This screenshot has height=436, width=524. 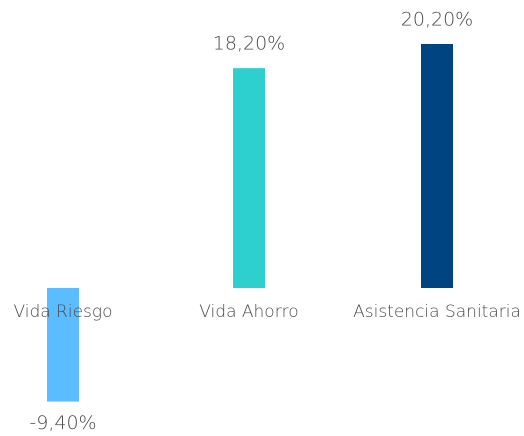 What do you see at coordinates (248, 312) in the screenshot?
I see `category-label: Vida Ahorro` at bounding box center [248, 312].